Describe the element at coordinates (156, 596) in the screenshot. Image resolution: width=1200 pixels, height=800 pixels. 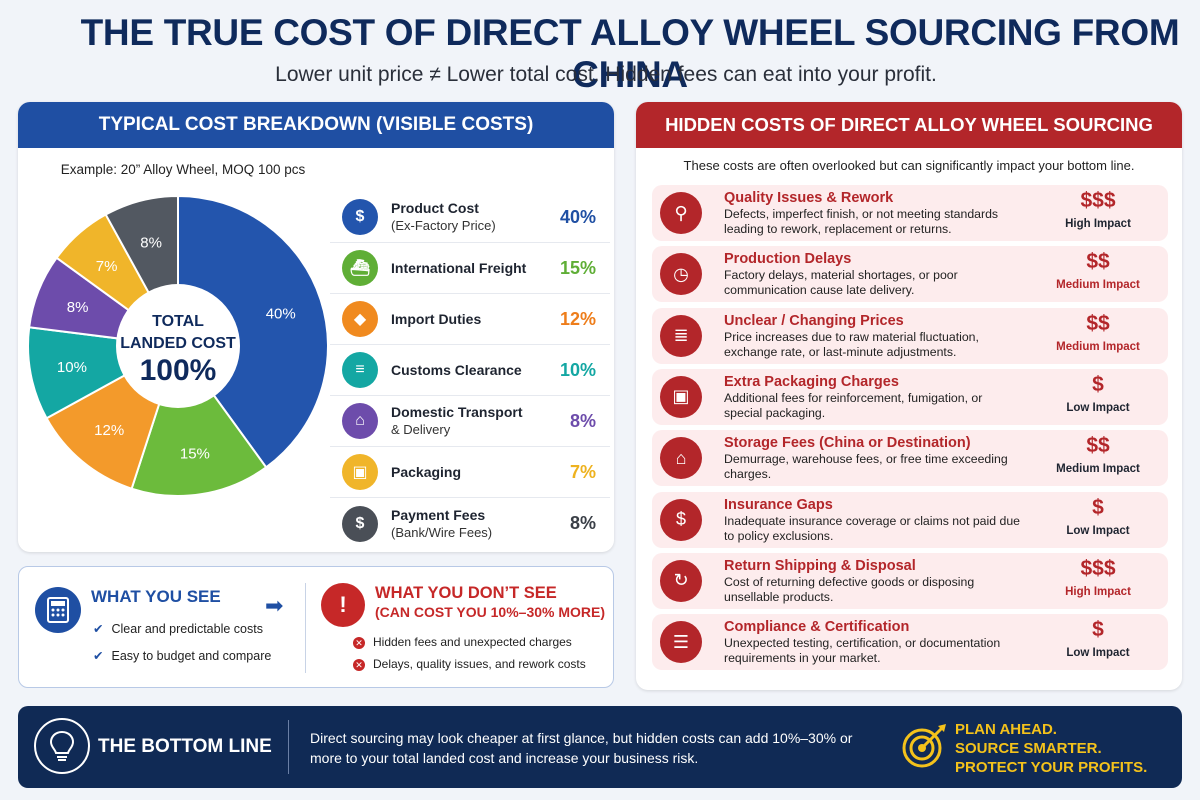
I see `see-title: WHAT YOU SEE` at that location.